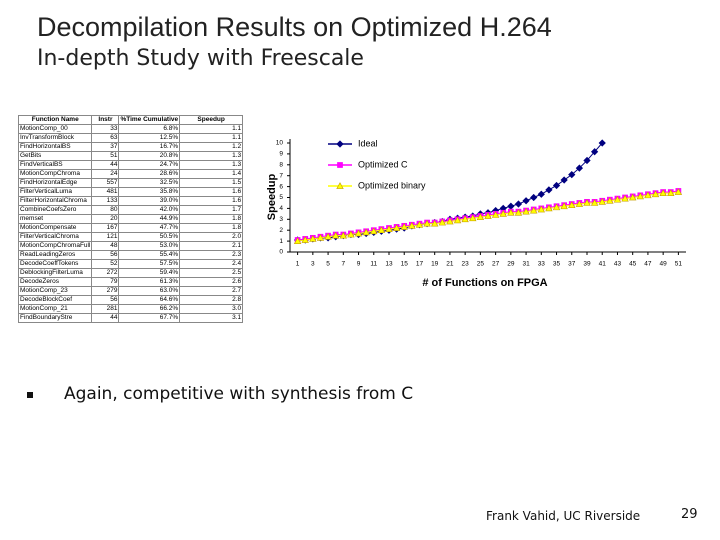  I want to click on x-tick-label: 45, so click(633, 264).